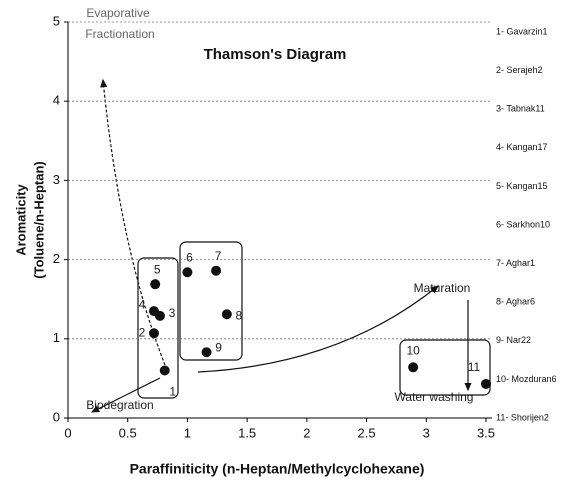 Image resolution: width=568 pixels, height=483 pixels. I want to click on legend-entry: 4- Kangan17, so click(522, 147).